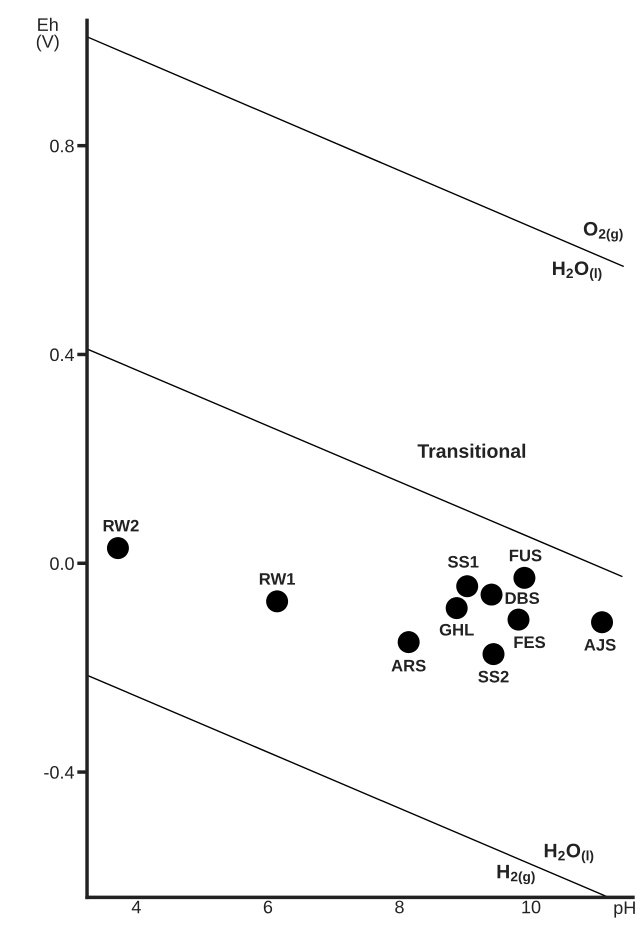 The height and width of the screenshot is (927, 640). I want to click on x-tick-label: 4, so click(136, 907).